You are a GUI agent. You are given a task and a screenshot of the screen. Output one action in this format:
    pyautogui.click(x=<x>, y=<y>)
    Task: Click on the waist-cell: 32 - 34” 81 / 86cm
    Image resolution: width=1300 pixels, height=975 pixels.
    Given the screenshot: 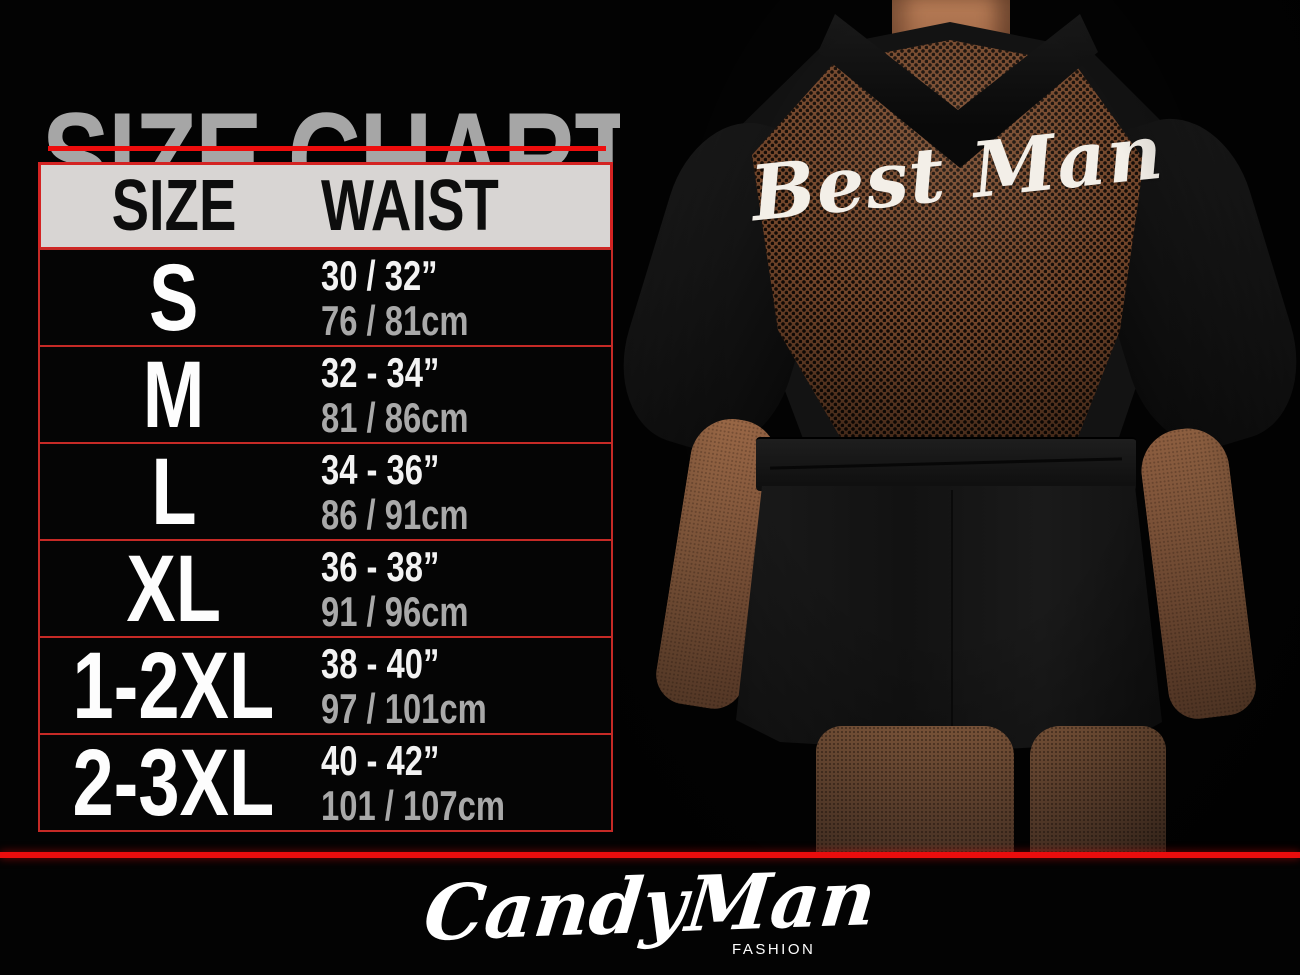 What is the action you would take?
    pyautogui.click(x=459, y=395)
    